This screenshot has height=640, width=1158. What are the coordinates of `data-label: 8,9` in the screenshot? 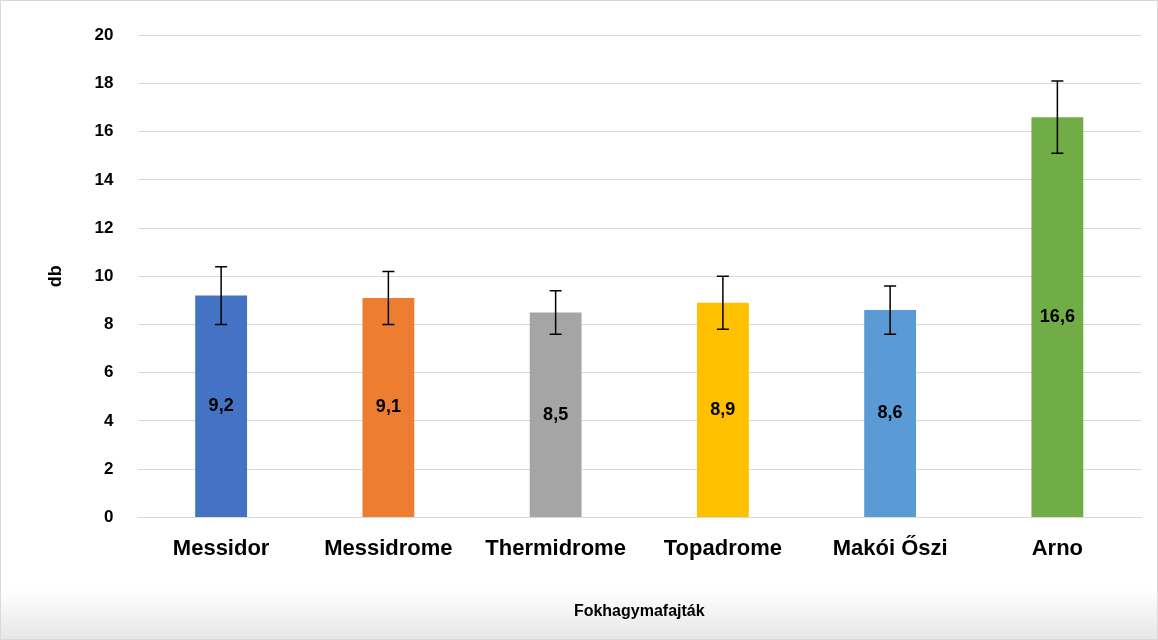 It's located at (723, 408).